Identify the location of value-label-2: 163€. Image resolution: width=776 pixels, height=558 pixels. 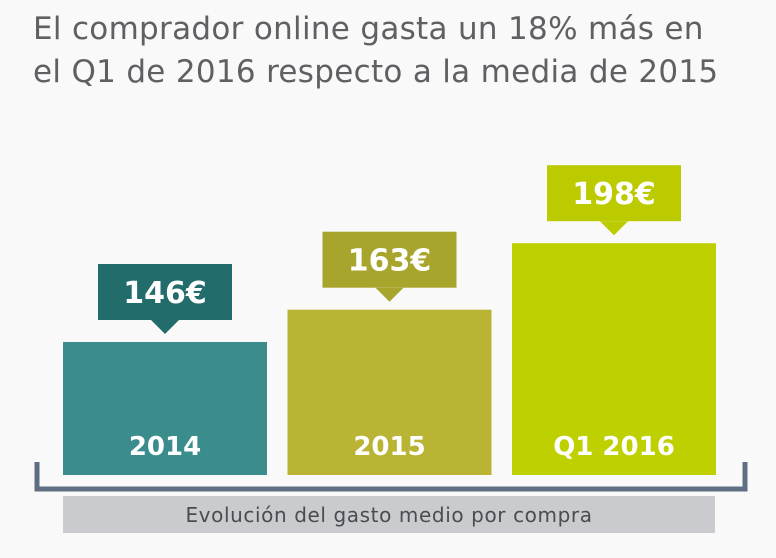
(390, 261).